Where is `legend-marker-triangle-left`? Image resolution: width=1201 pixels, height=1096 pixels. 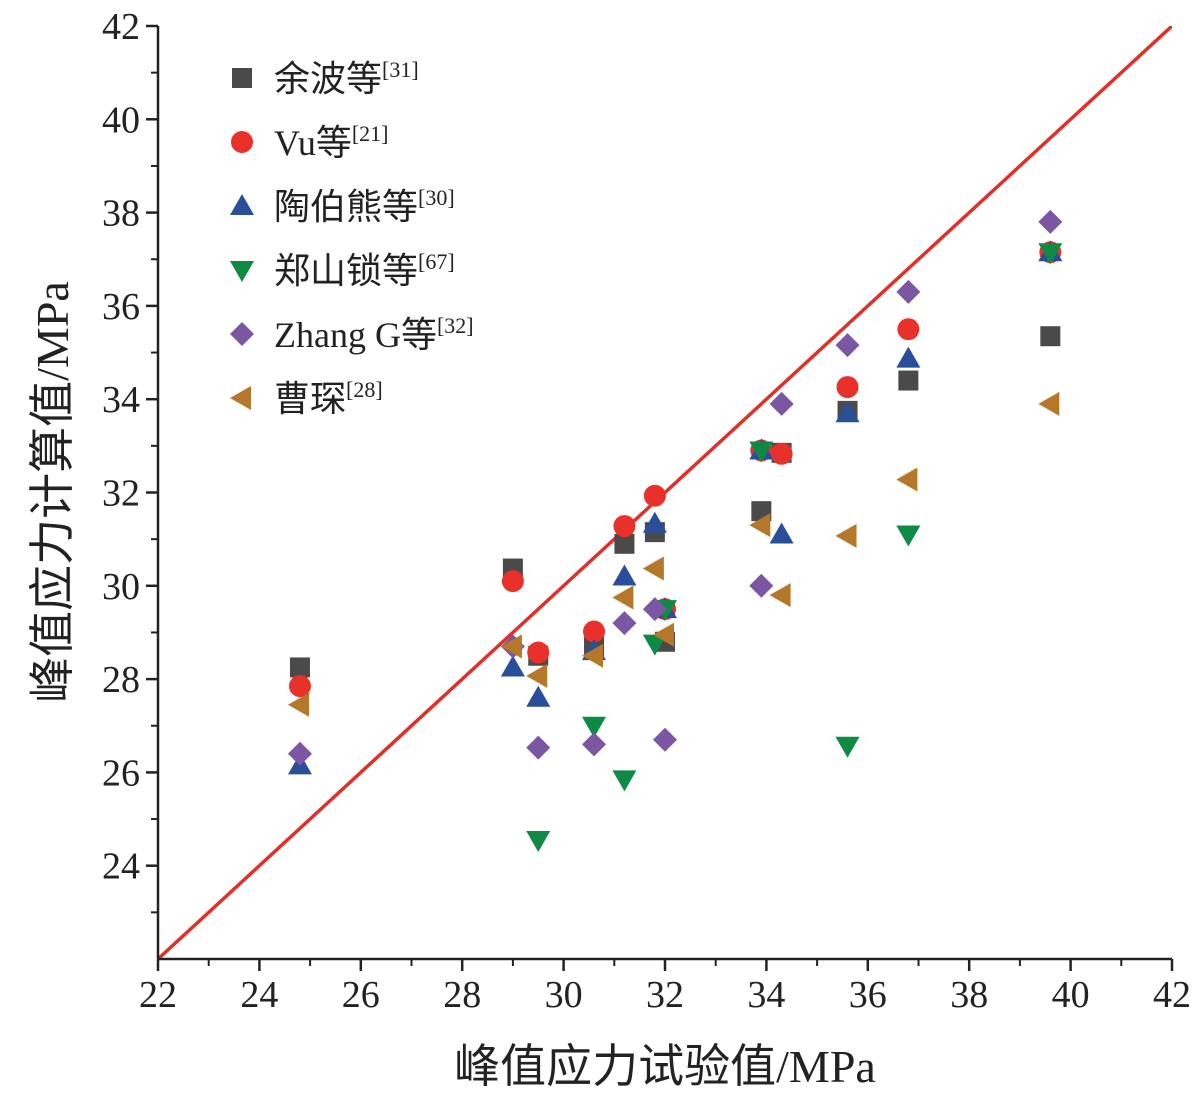
legend-marker-triangle-left is located at coordinates (240, 398).